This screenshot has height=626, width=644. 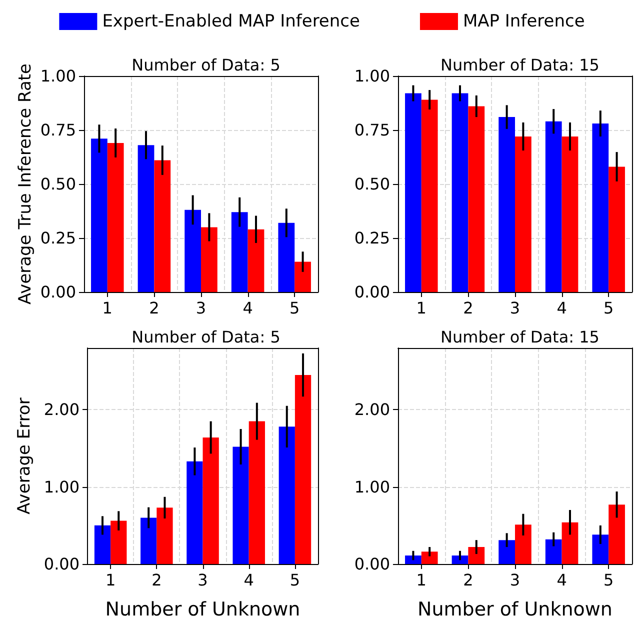 I want to click on y-axis-title: Average Error, so click(x=24, y=456).